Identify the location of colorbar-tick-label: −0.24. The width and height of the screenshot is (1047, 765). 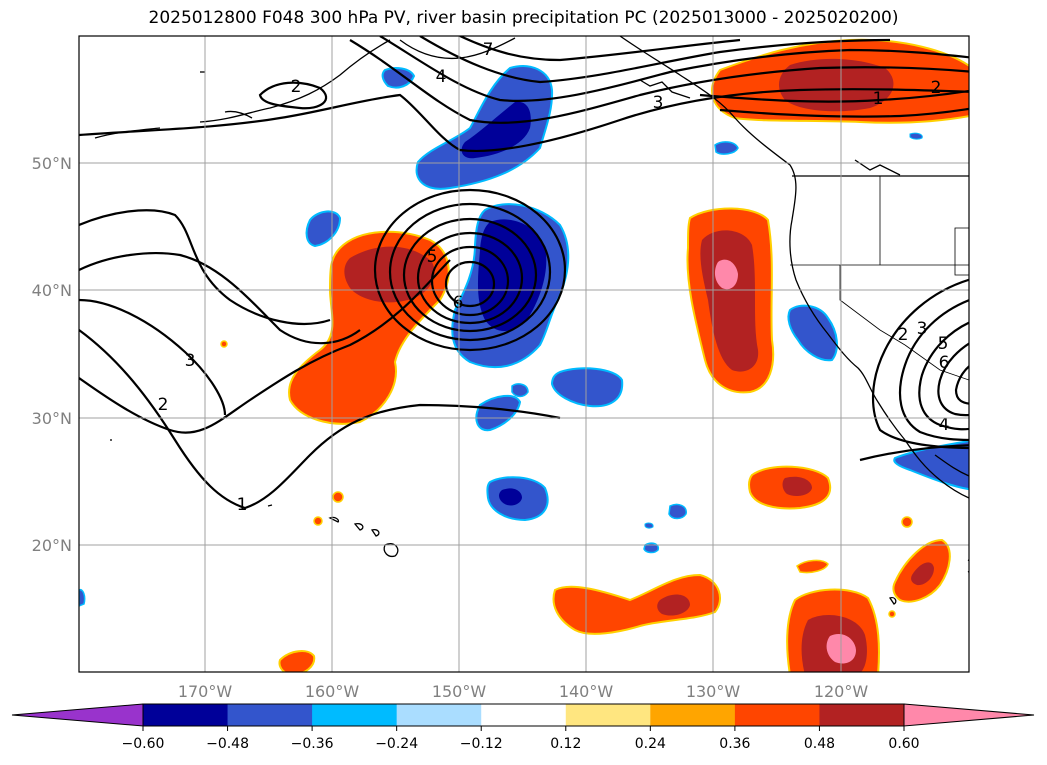
(396, 744).